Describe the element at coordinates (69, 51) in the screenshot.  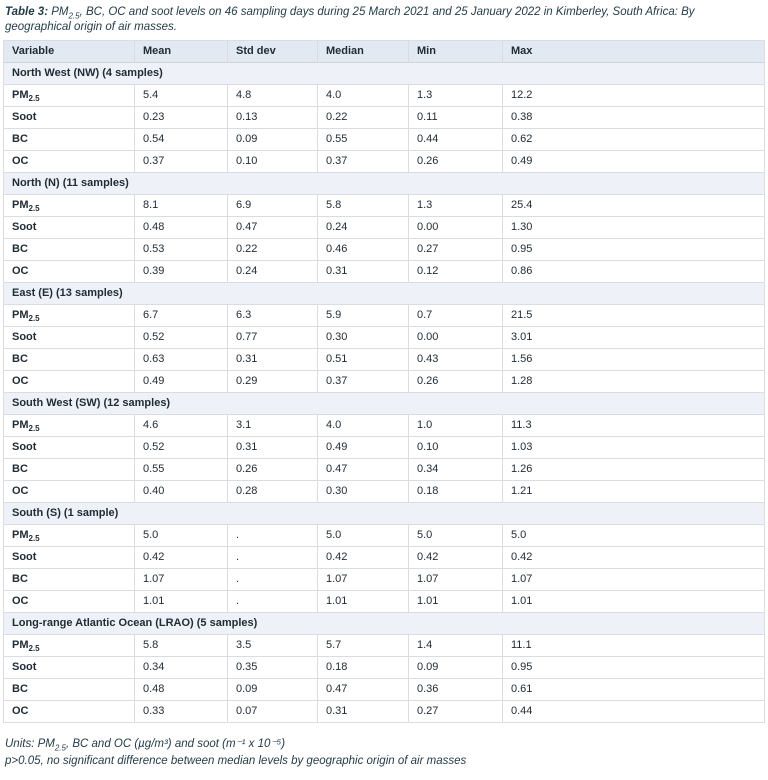
I see `column-header-variable: Variable` at that location.